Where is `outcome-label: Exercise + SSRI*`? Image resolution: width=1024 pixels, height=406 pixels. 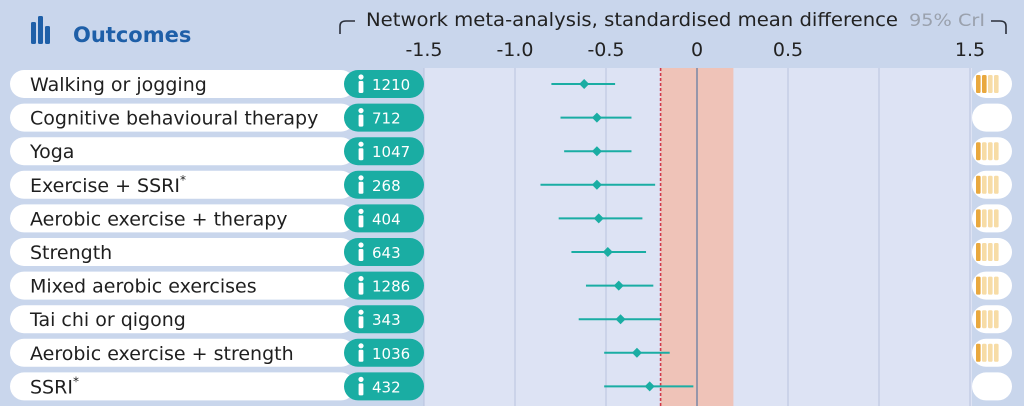 outcome-label: Exercise + SSRI* is located at coordinates (108, 185).